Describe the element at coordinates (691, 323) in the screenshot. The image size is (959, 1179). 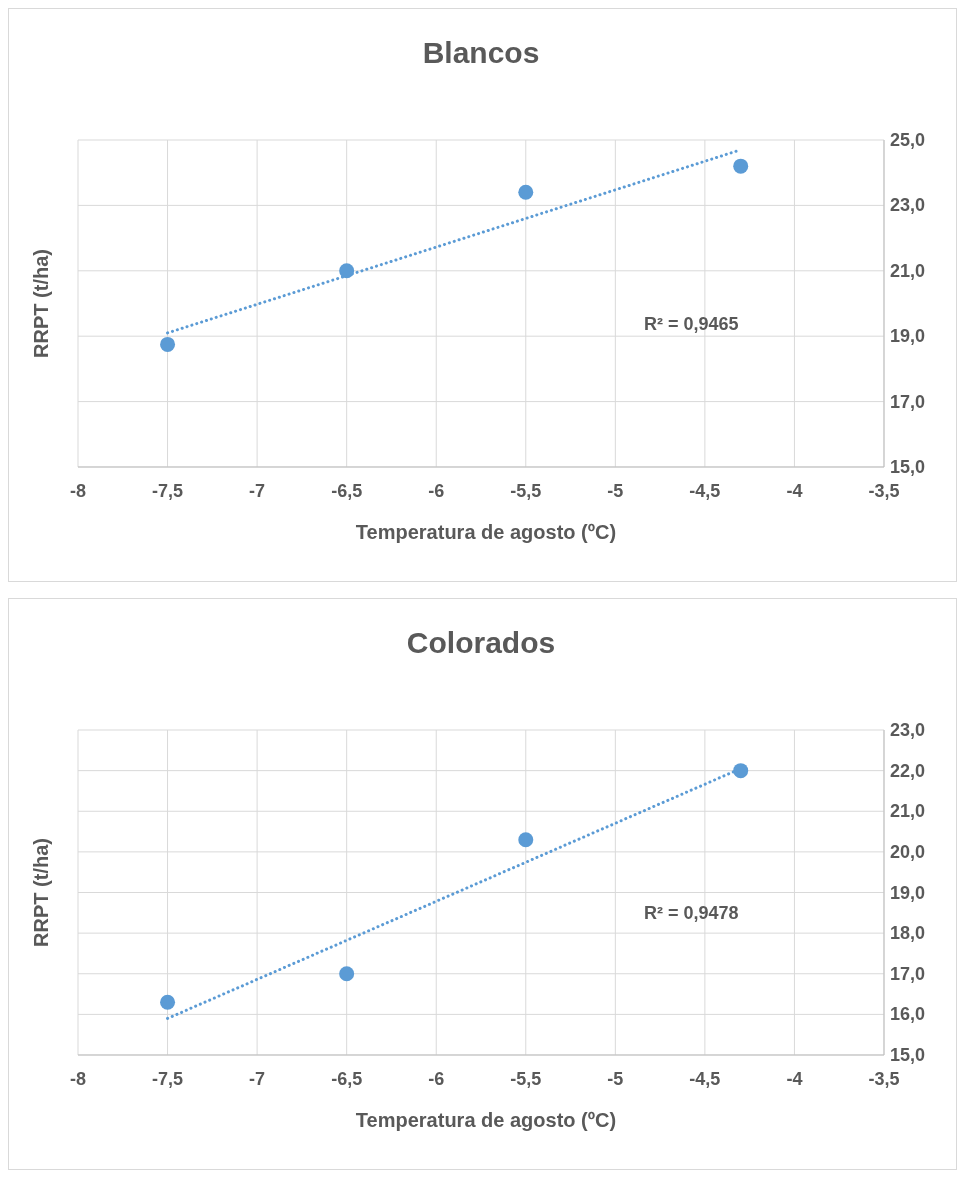
I see `annotation: R² = 0,9465` at that location.